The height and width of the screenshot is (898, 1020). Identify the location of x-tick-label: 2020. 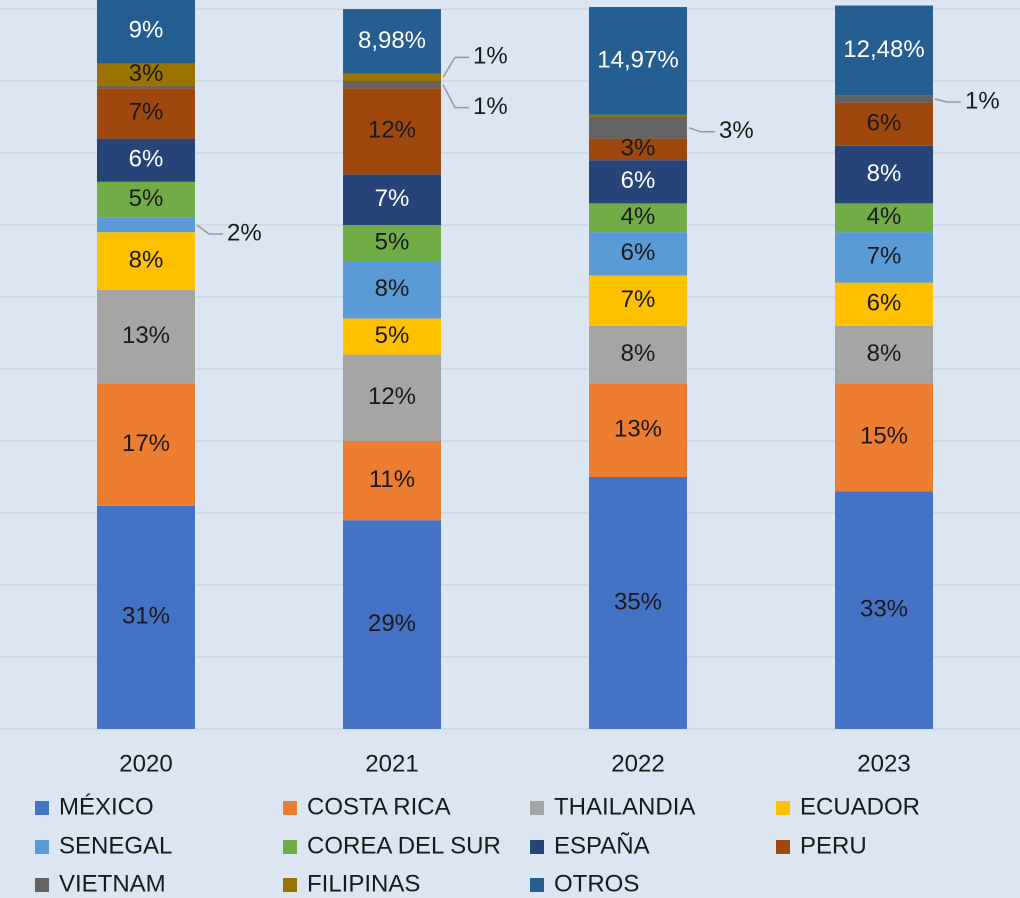
(145, 763).